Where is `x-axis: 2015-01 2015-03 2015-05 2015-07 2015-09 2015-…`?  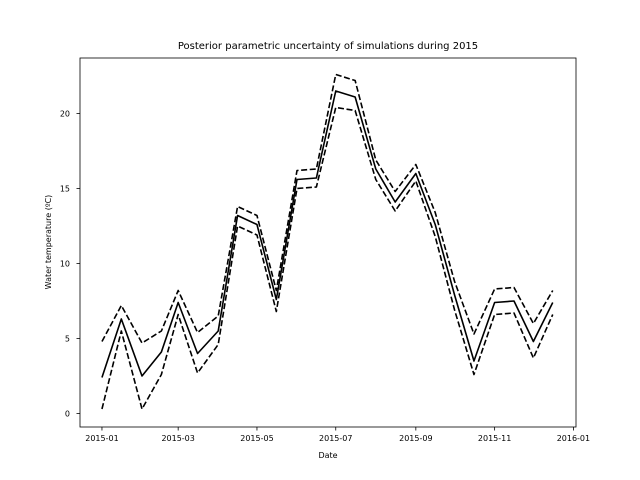 x-axis: 2015-01 2015-03 2015-05 2015-07 2015-09 2015-… is located at coordinates (337, 435).